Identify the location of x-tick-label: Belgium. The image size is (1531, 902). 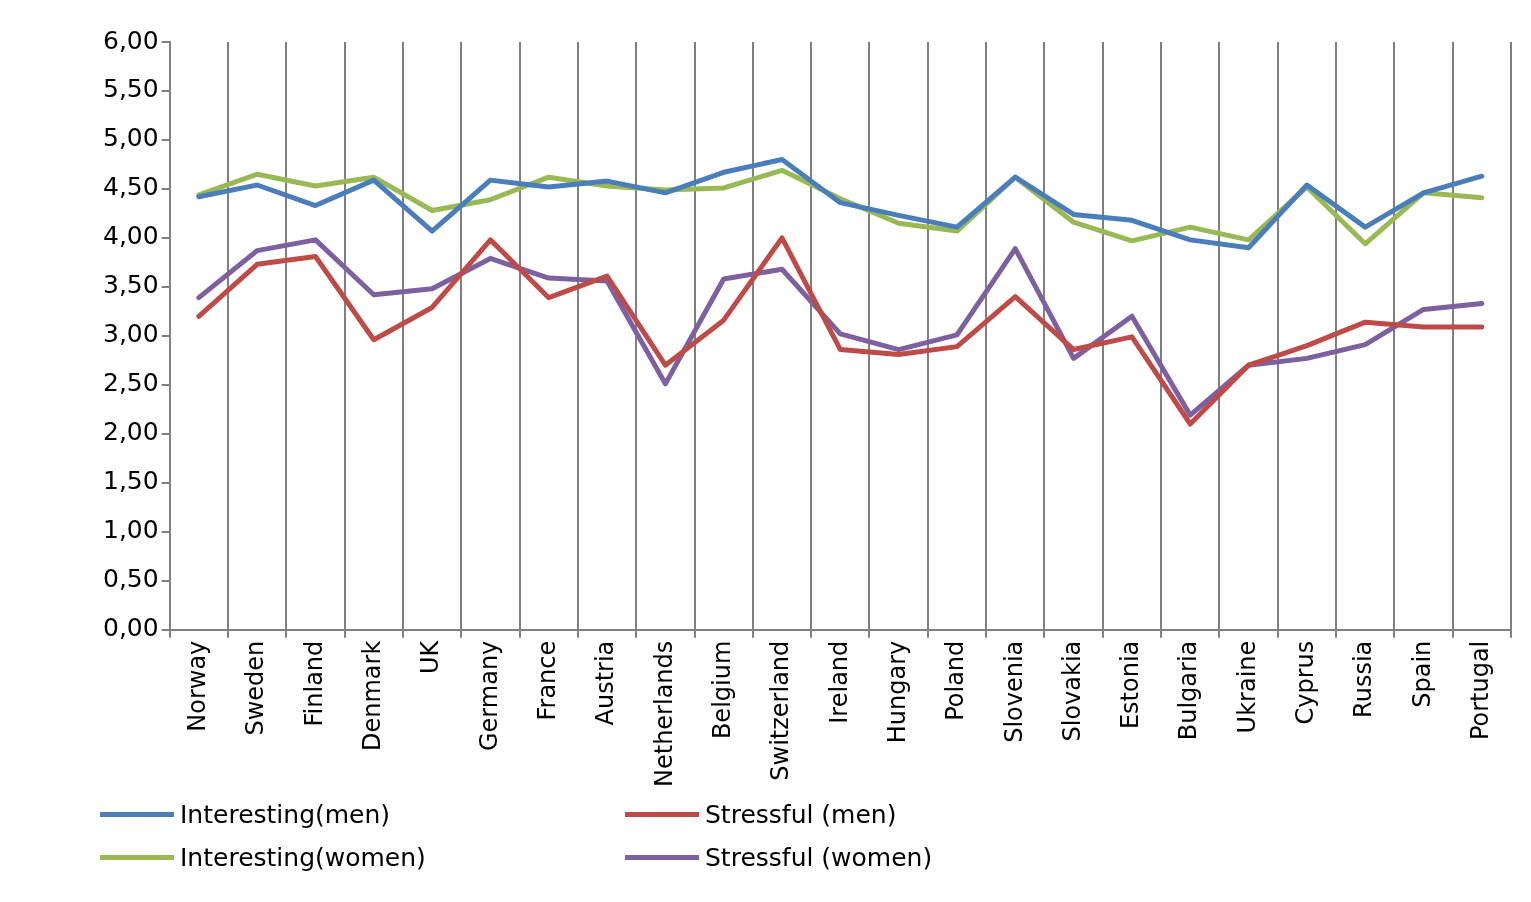
(721, 690).